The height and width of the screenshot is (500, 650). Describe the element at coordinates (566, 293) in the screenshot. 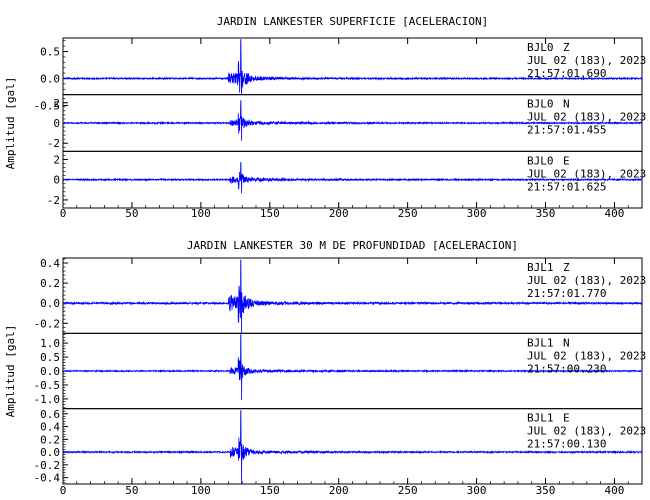

I see `record-time: 21:57:01.770` at that location.